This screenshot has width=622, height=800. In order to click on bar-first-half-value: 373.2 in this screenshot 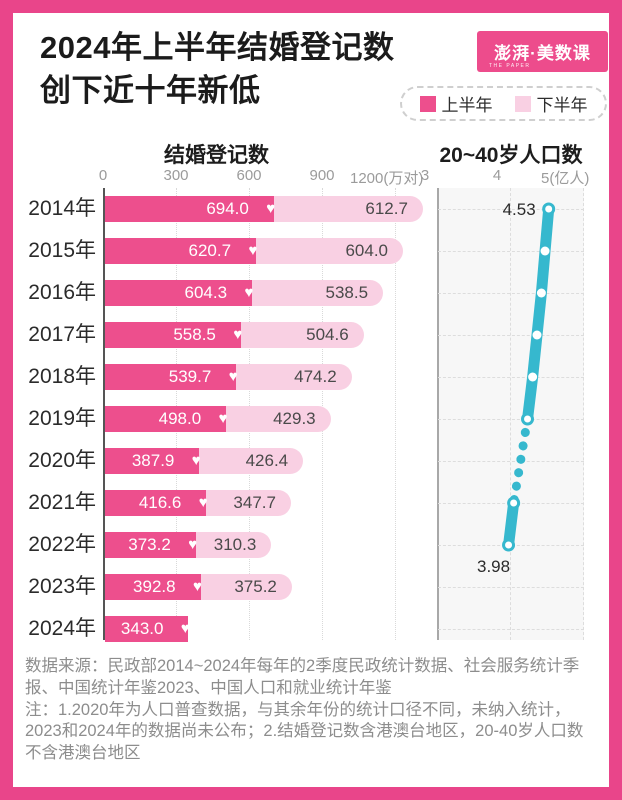, I will do `click(149, 544)`.